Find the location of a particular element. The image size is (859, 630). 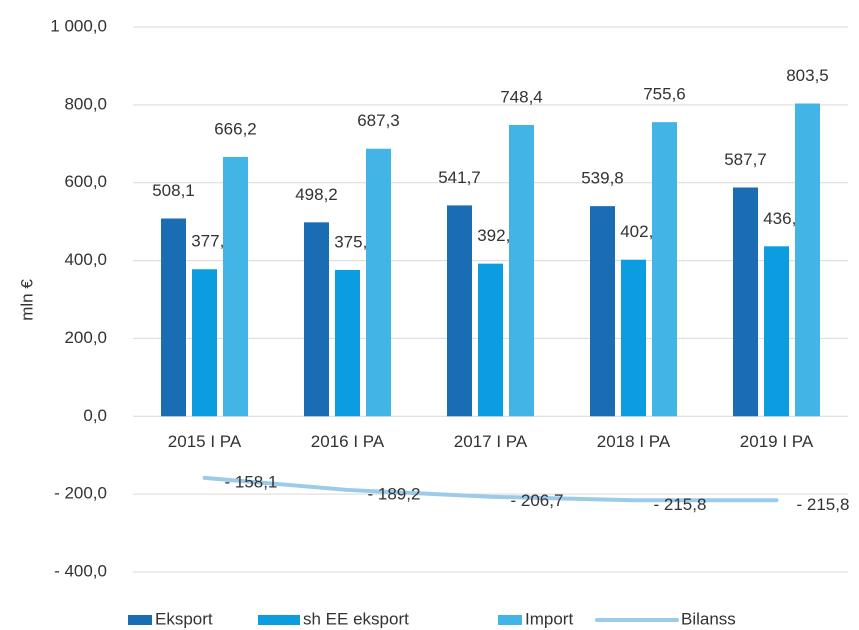

legend-label: Bilanss is located at coordinates (708, 618).